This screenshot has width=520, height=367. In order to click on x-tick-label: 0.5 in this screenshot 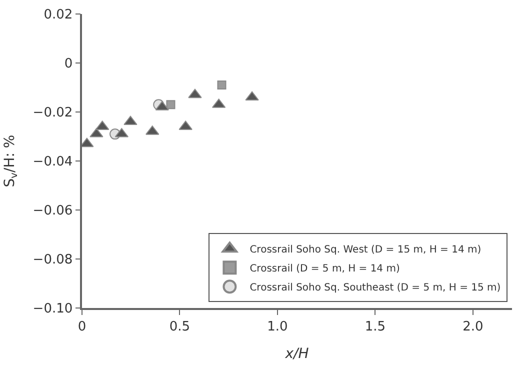, I will do `click(179, 326)`.